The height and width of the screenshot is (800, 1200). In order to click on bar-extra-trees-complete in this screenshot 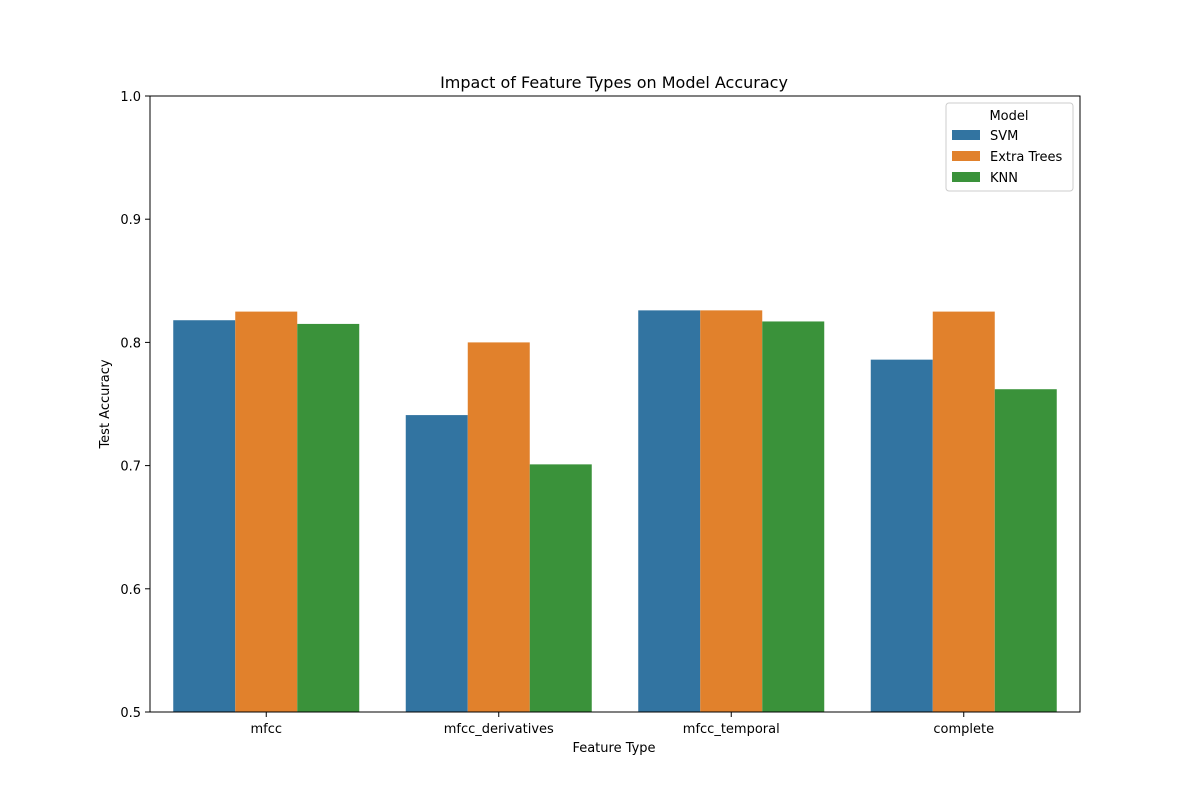, I will do `click(963, 511)`.